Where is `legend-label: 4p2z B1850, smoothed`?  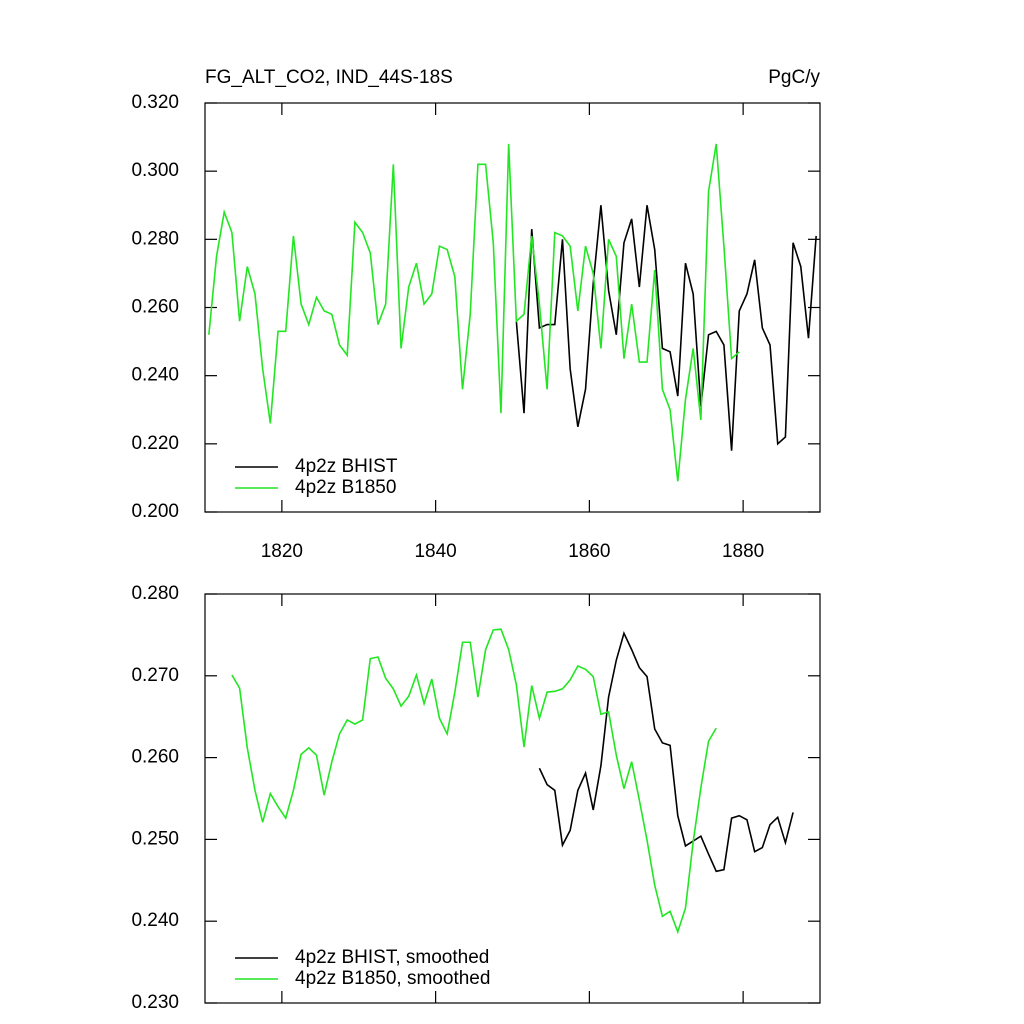 legend-label: 4p2z B1850, smoothed is located at coordinates (392, 978).